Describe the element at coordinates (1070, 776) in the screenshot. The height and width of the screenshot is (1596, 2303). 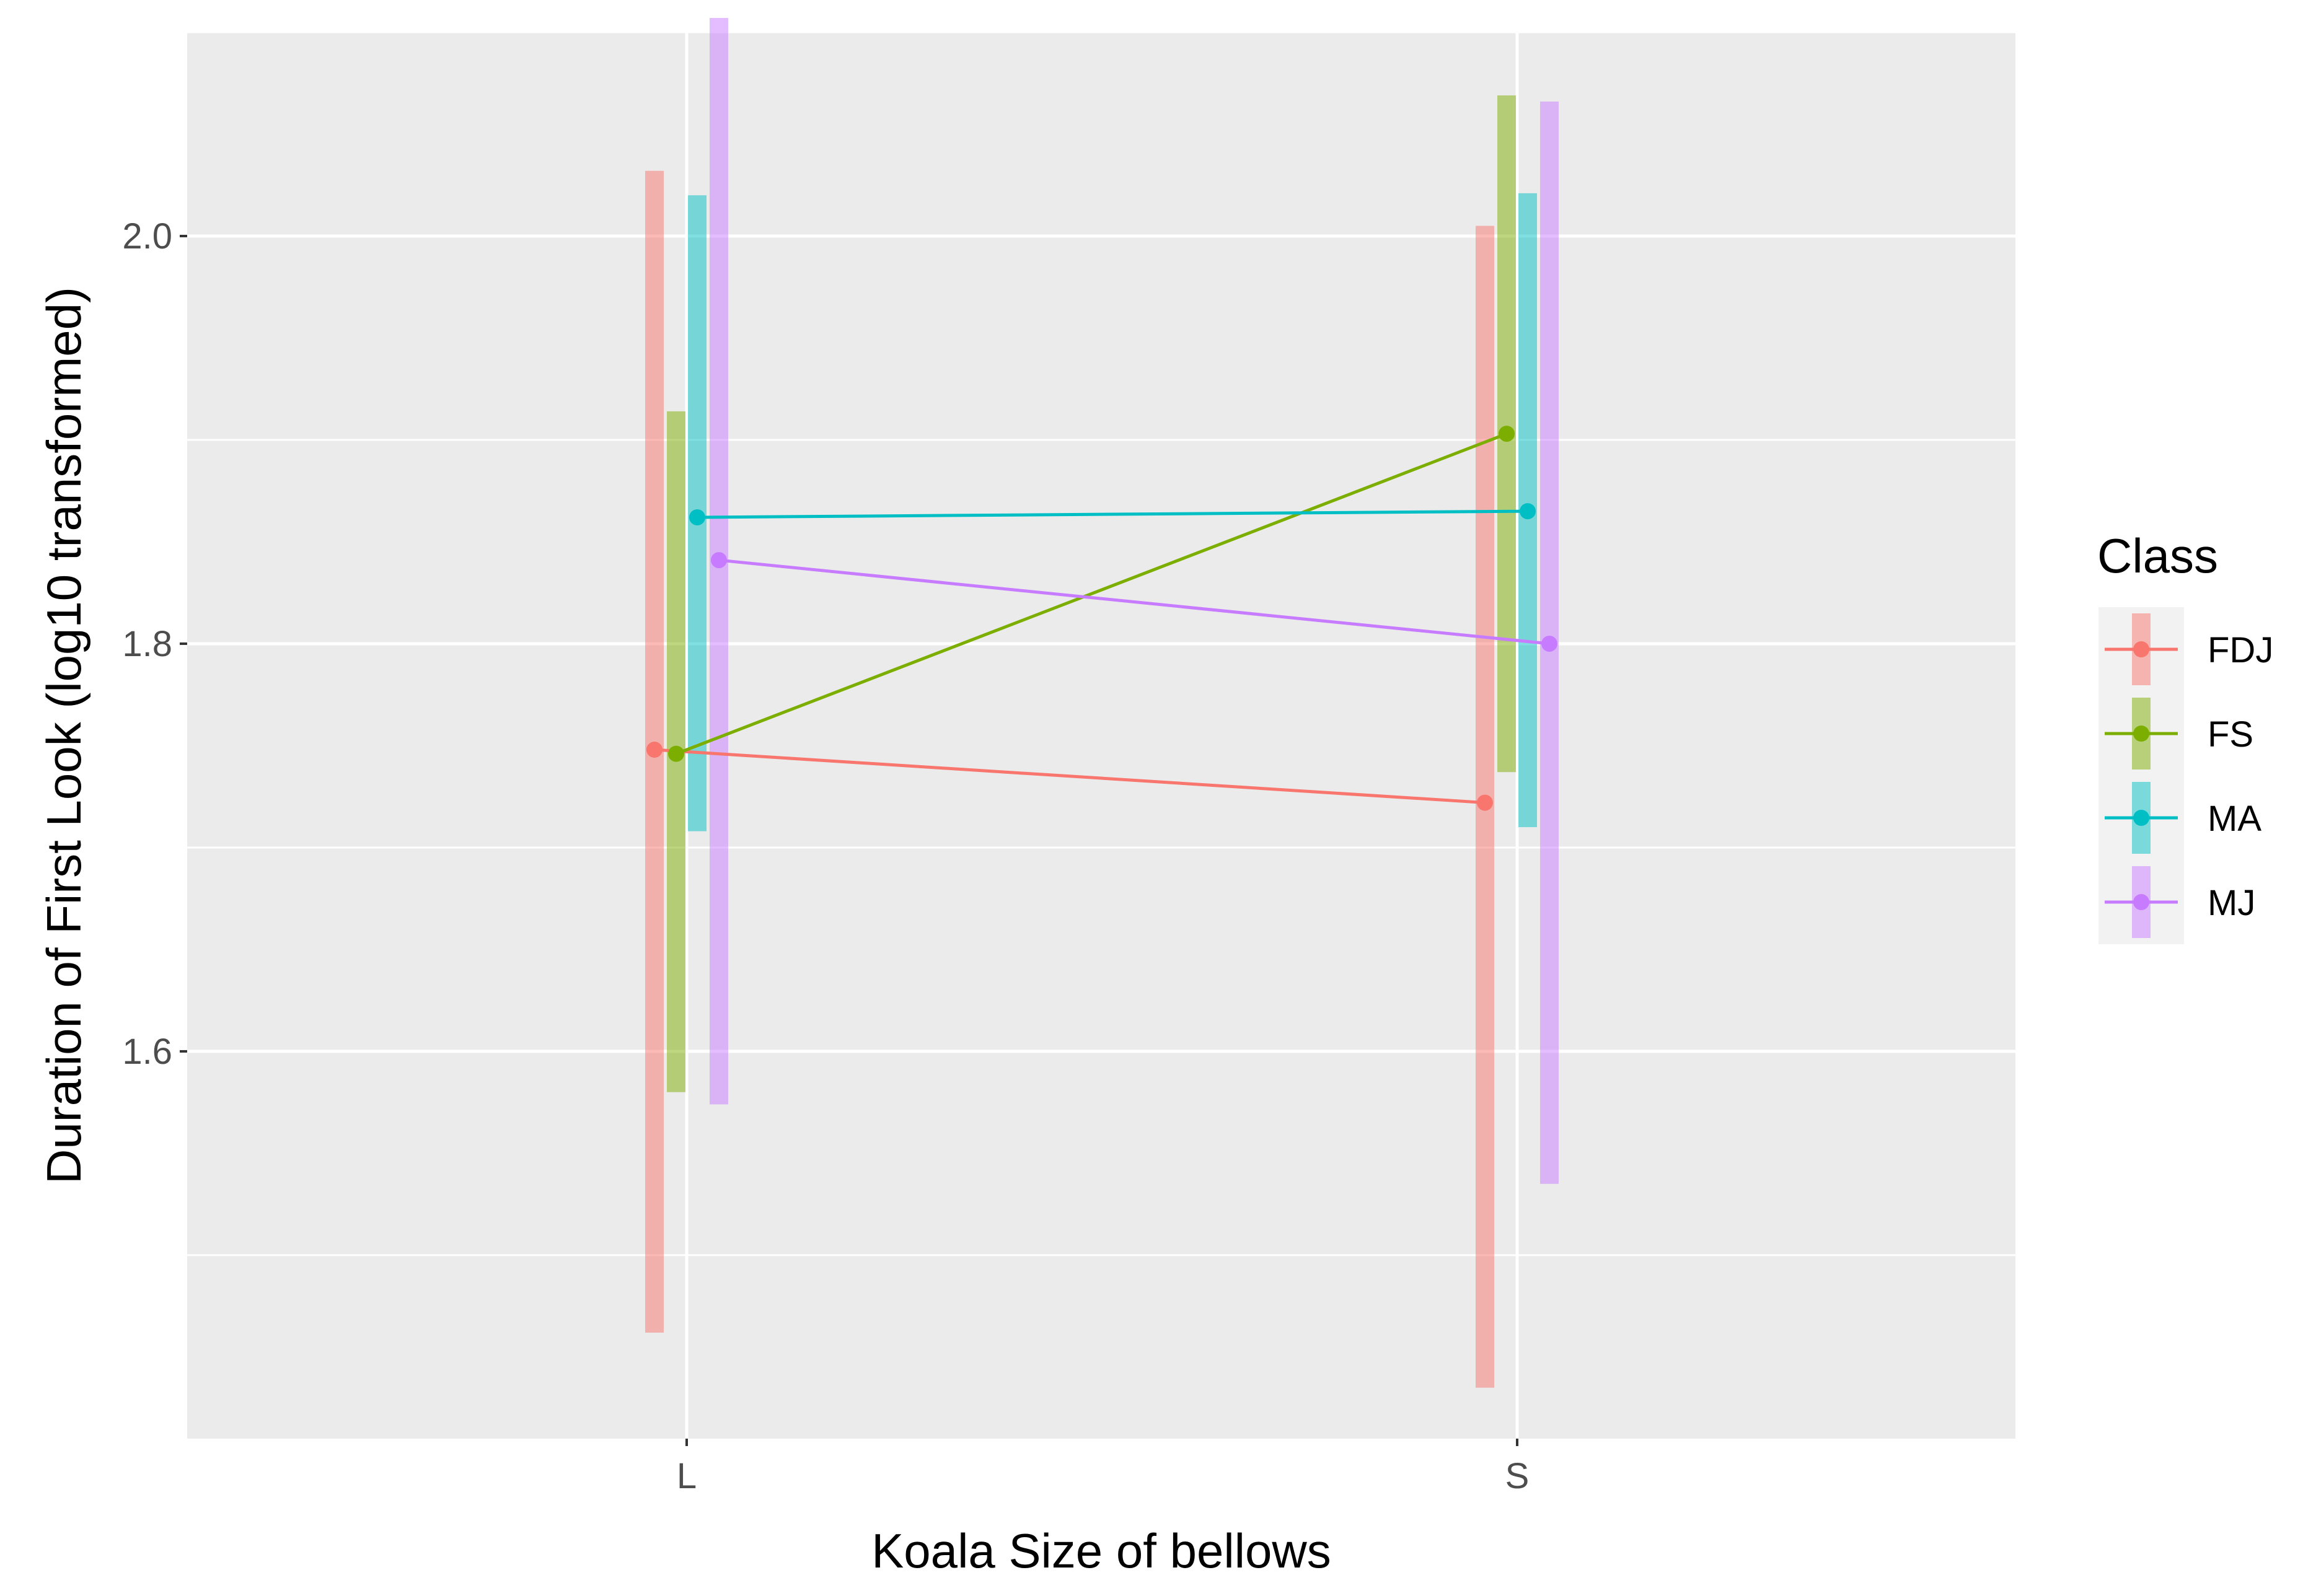
I see `series-line-fdj` at that location.